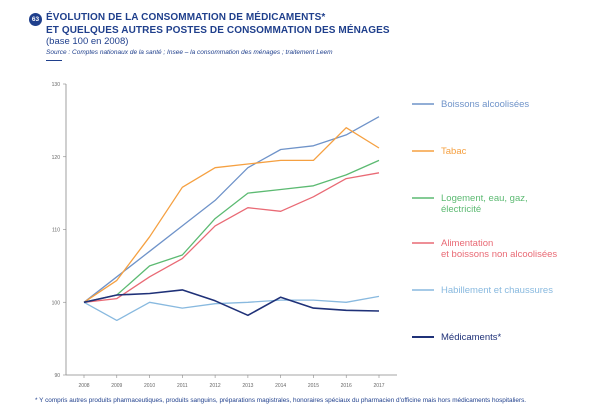  What do you see at coordinates (215, 386) in the screenshot?
I see `x-tick-label: 2012` at bounding box center [215, 386].